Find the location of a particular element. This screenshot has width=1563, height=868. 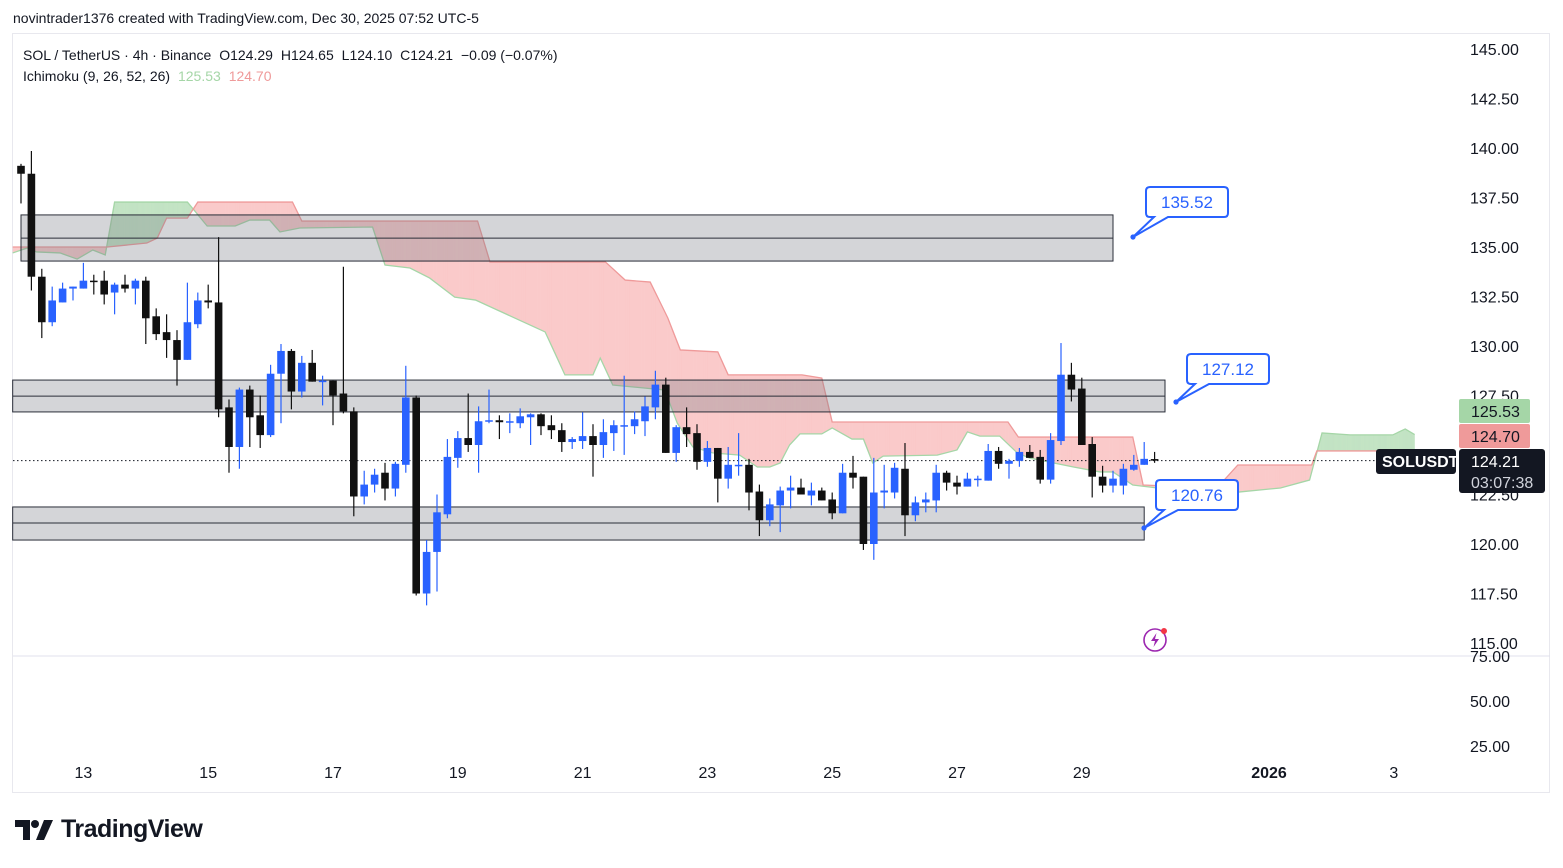

price-callout: 127.12 is located at coordinates (1221, 379).